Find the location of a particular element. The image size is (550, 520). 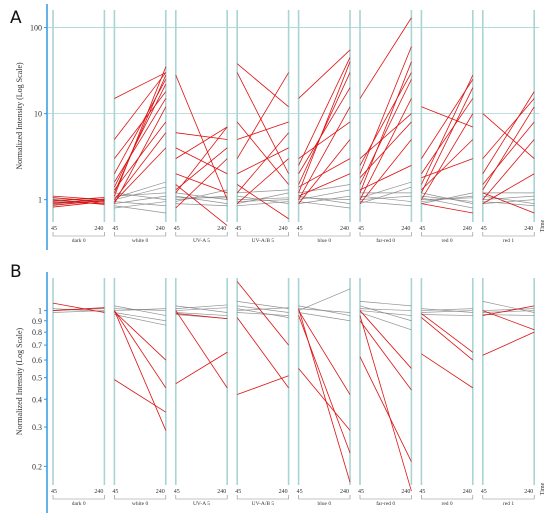

chart-1-facet-label-3: UV-A/B 5 is located at coordinates (263, 504).